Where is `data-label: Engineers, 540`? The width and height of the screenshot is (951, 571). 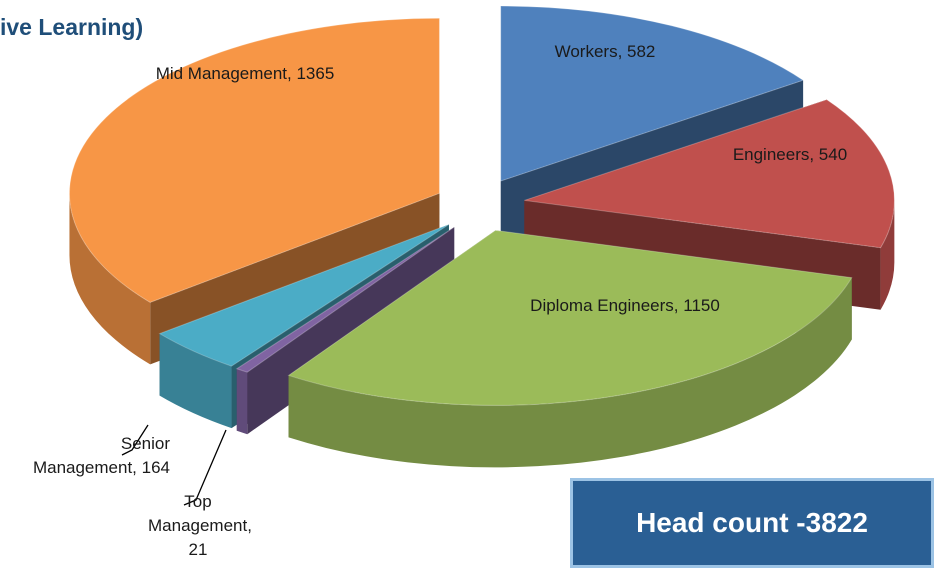 data-label: Engineers, 540 is located at coordinates (790, 154).